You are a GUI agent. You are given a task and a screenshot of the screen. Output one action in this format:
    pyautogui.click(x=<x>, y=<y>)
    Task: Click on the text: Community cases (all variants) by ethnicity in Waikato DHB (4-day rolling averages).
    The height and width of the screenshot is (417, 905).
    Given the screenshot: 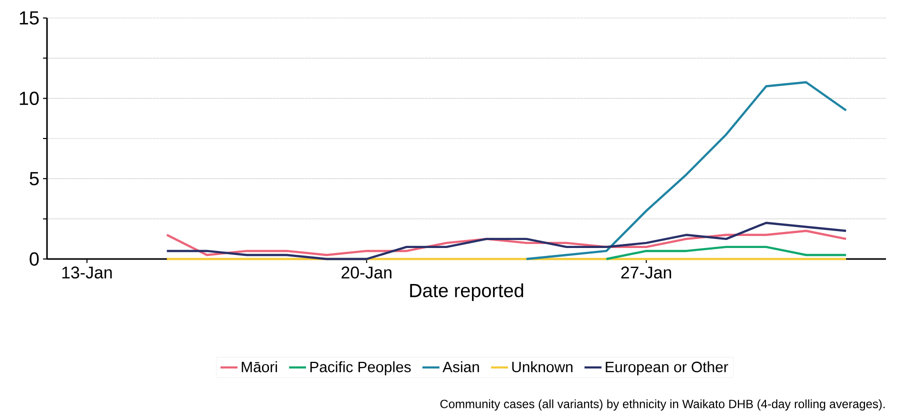 What is the action you would take?
    pyautogui.click(x=662, y=405)
    